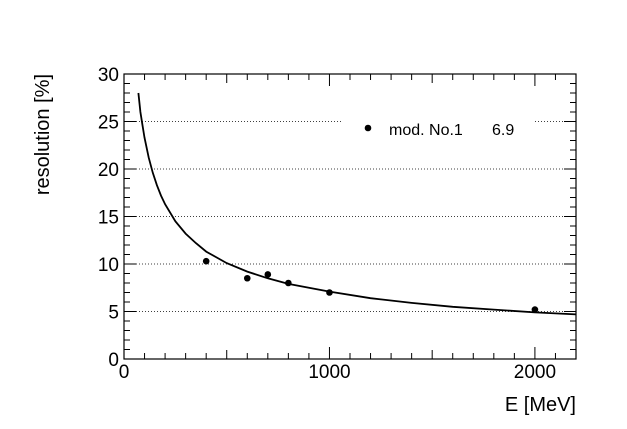  Describe the element at coordinates (426, 130) in the screenshot. I see `legend-label: mod. No.1` at that location.